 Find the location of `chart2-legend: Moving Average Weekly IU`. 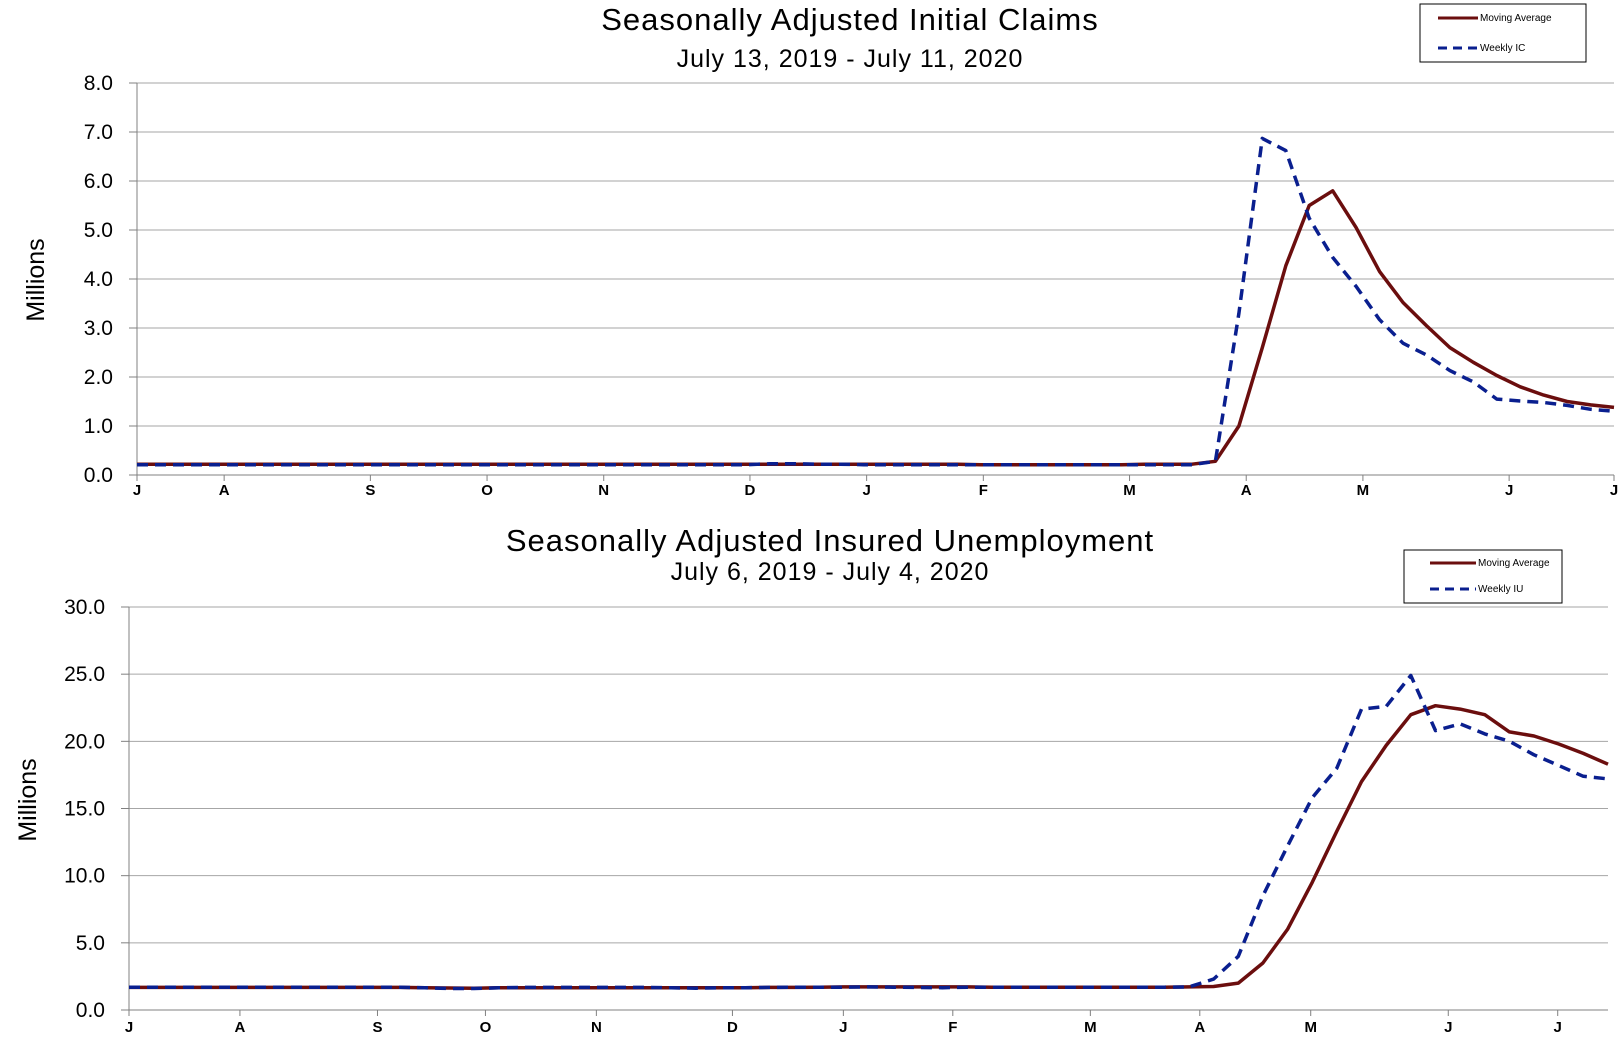

chart2-legend: Moving Average Weekly IU is located at coordinates (1483, 576).